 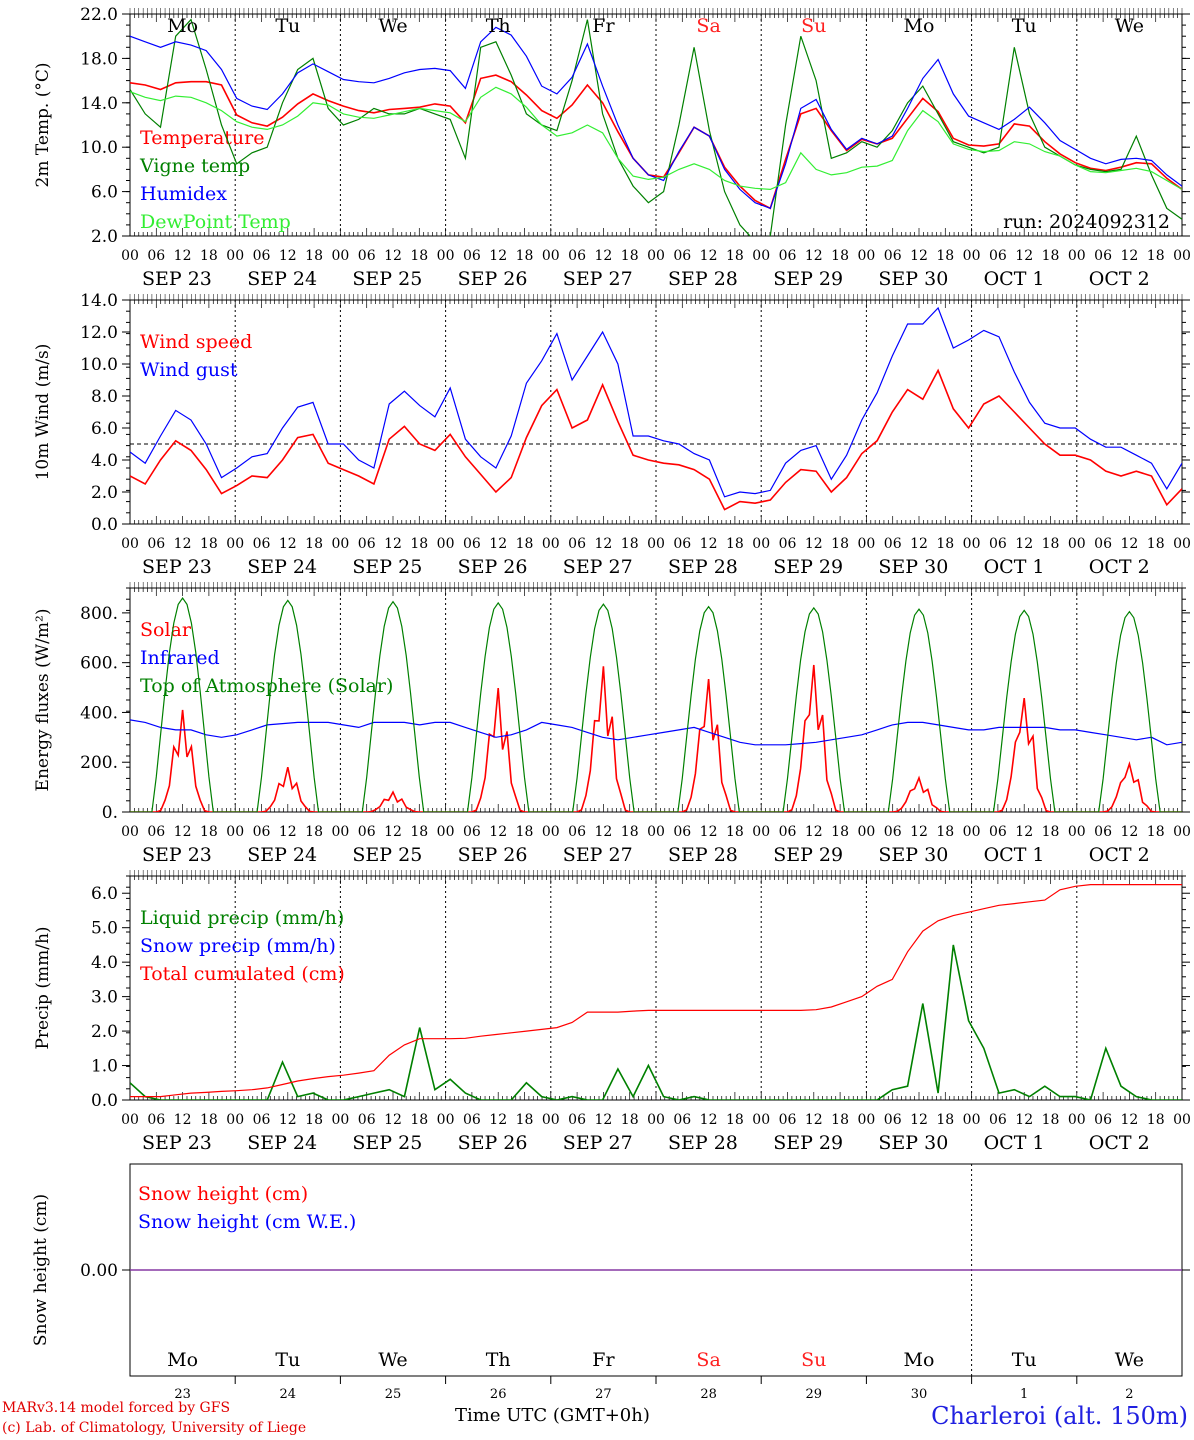 I want to click on ytick-label: 18.0, so click(x=99, y=59).